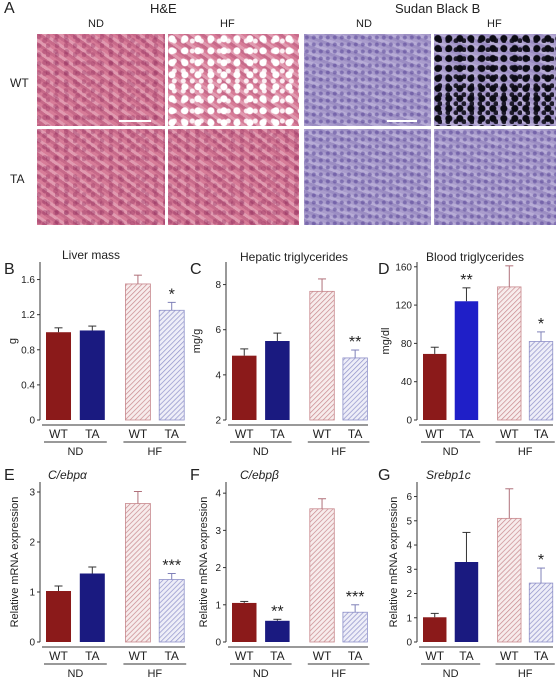  Describe the element at coordinates (28, 385) in the screenshot. I see `y-tick-label-b: 0.4` at that location.